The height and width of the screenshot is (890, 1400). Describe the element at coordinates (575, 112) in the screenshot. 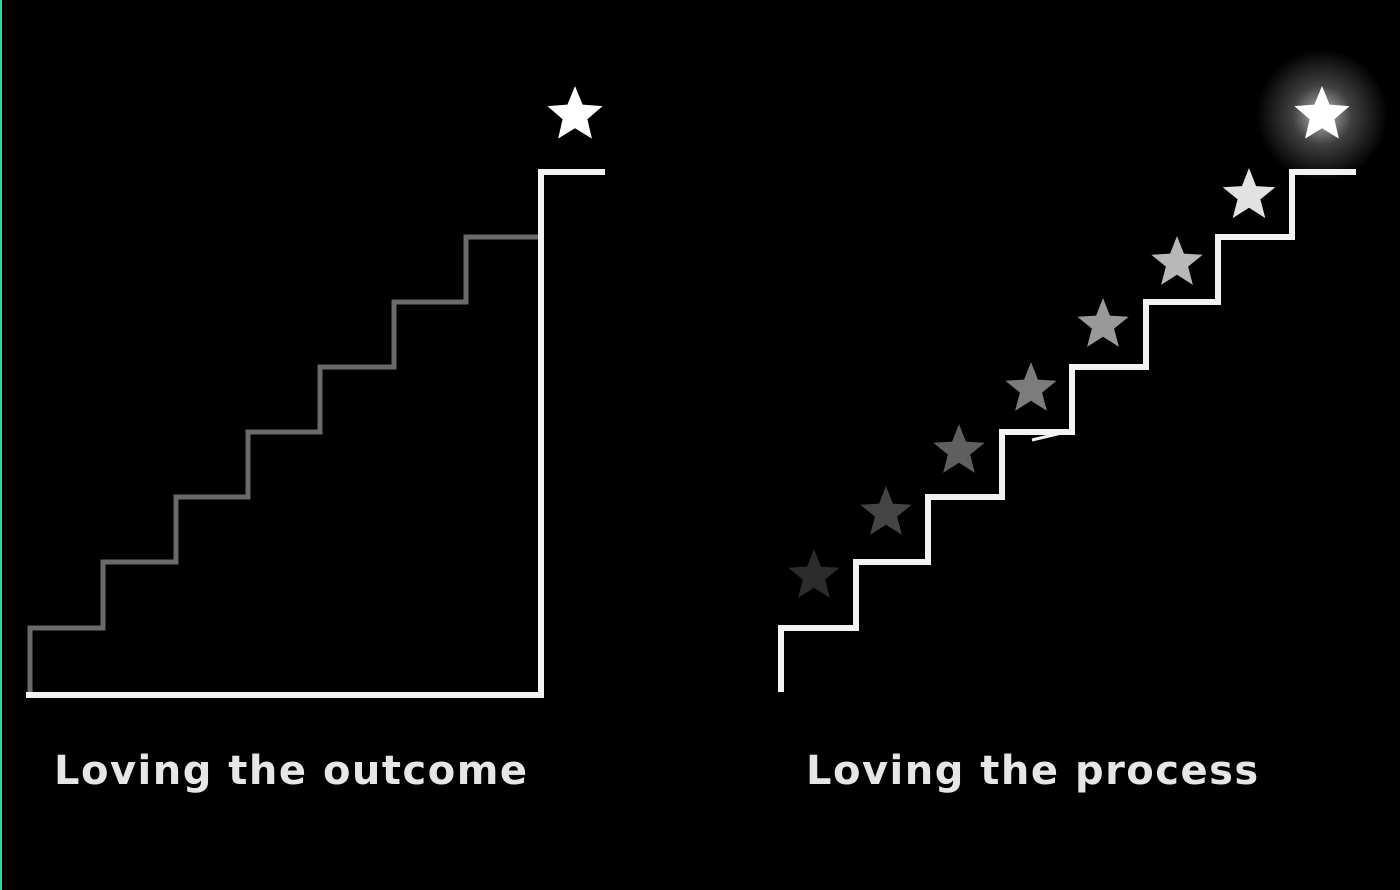

I see `outcome-goal-star-icon` at that location.